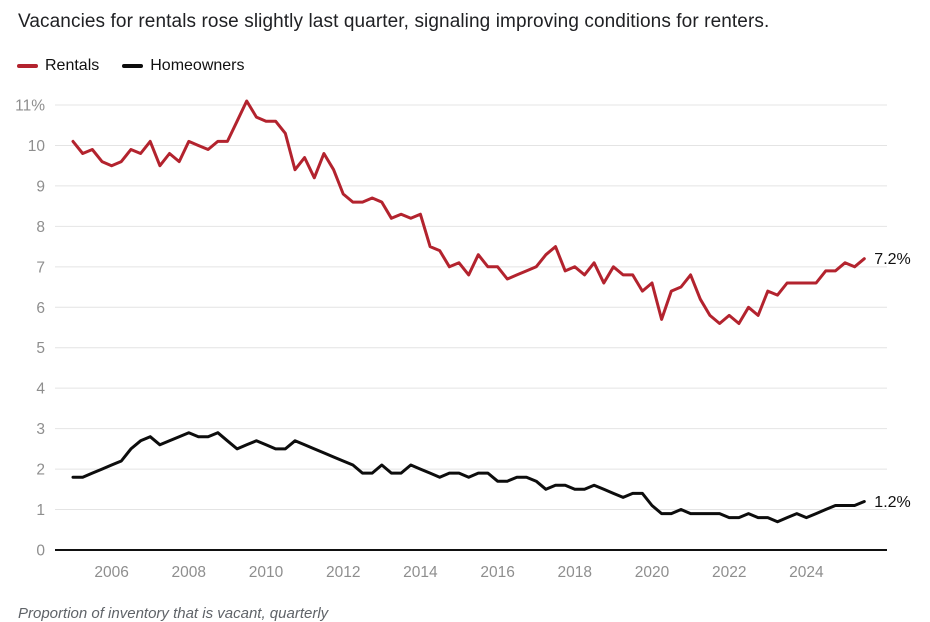  I want to click on end-value-label-homeowners: 1.2%, so click(892, 502).